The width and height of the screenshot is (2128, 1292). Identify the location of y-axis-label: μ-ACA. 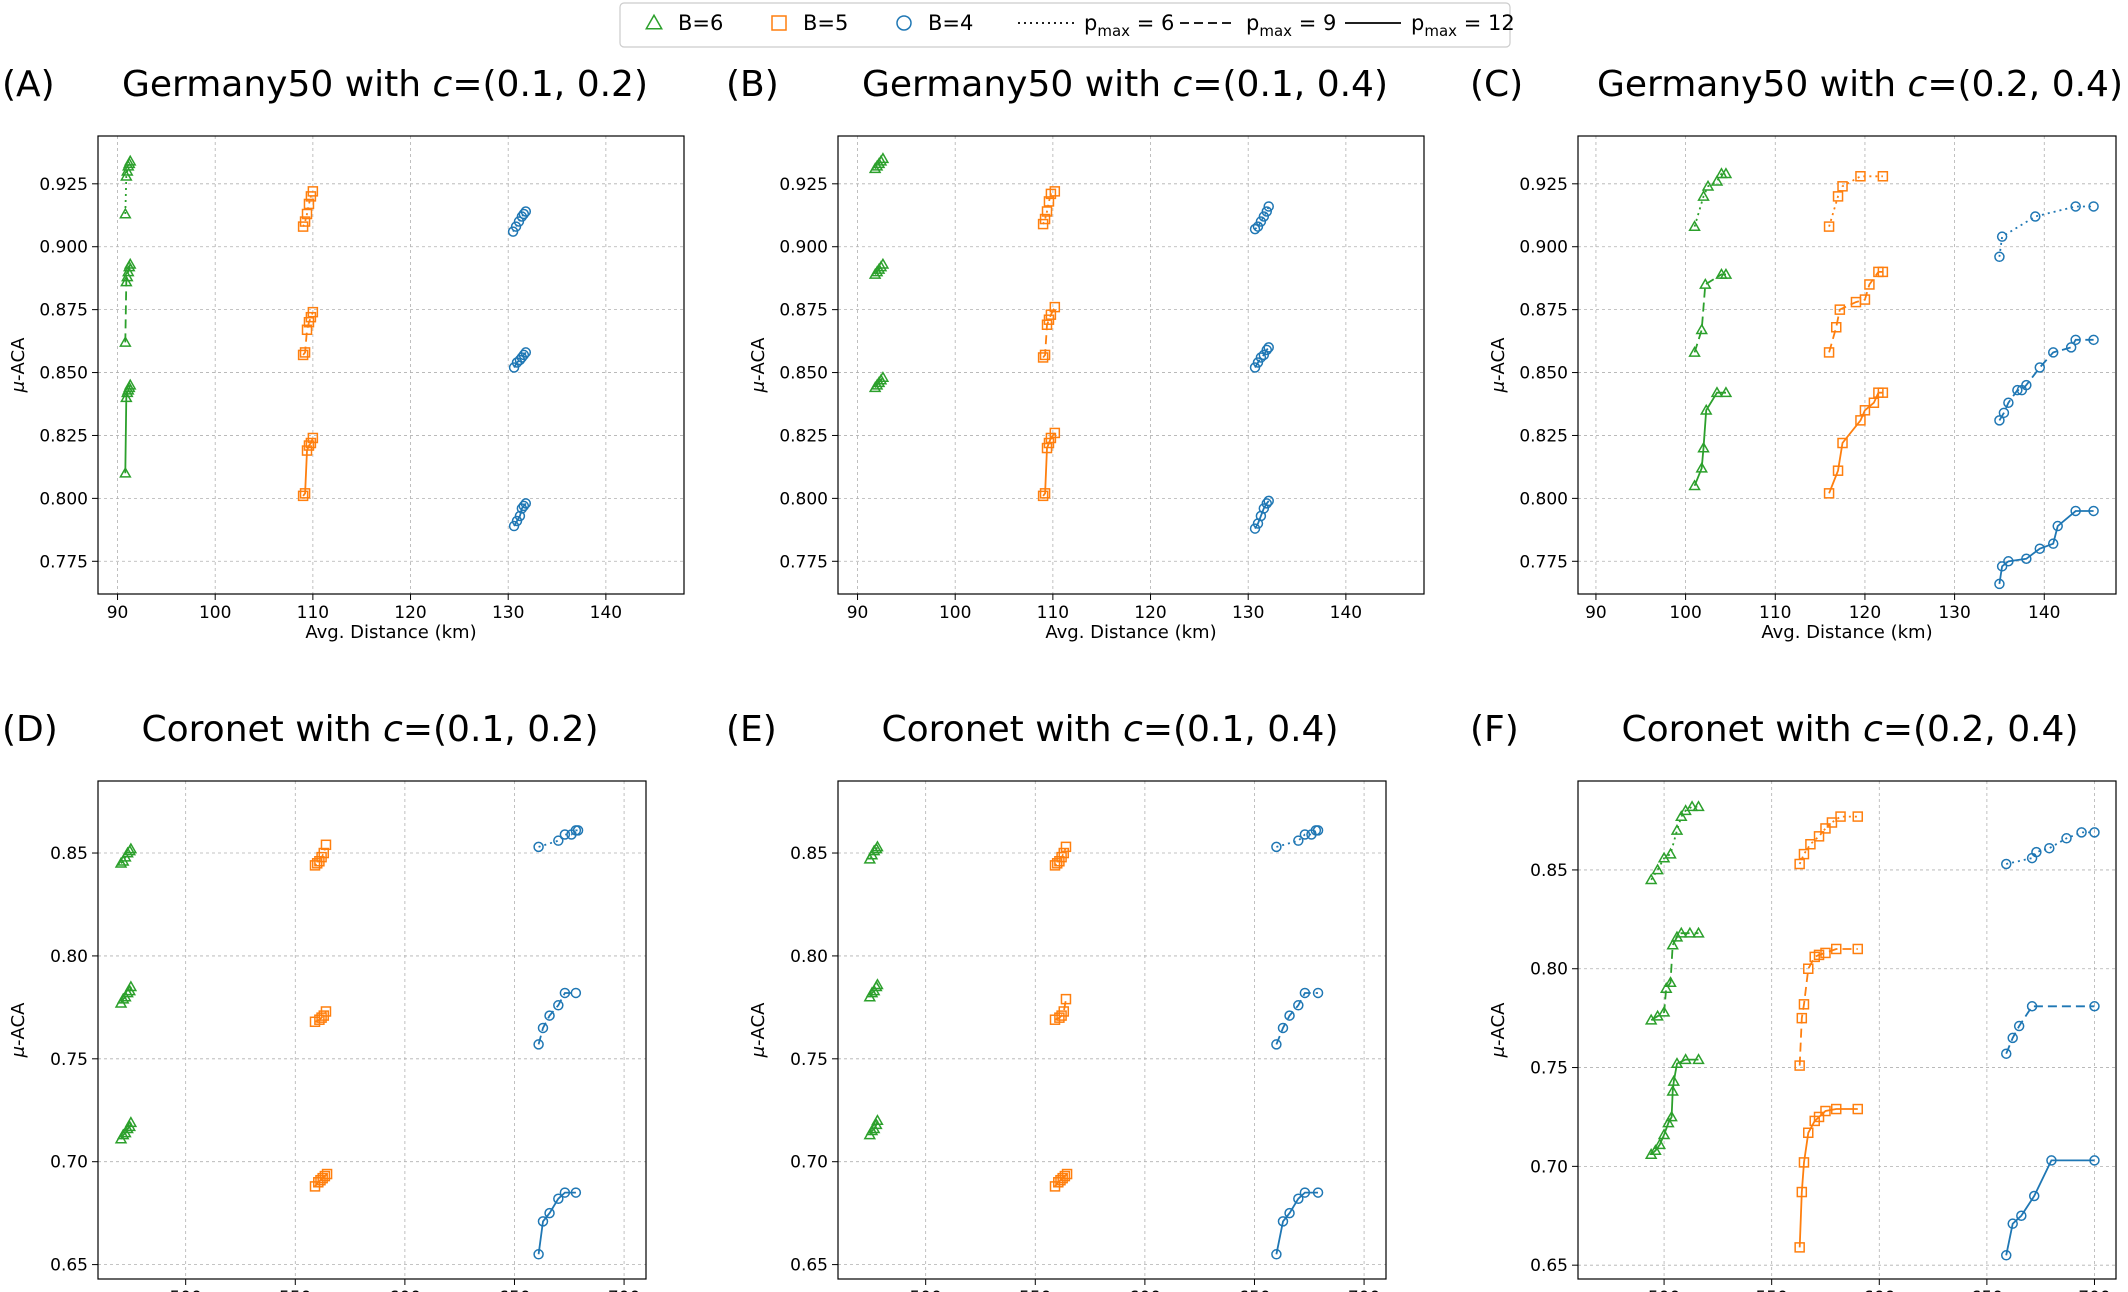
(758, 365).